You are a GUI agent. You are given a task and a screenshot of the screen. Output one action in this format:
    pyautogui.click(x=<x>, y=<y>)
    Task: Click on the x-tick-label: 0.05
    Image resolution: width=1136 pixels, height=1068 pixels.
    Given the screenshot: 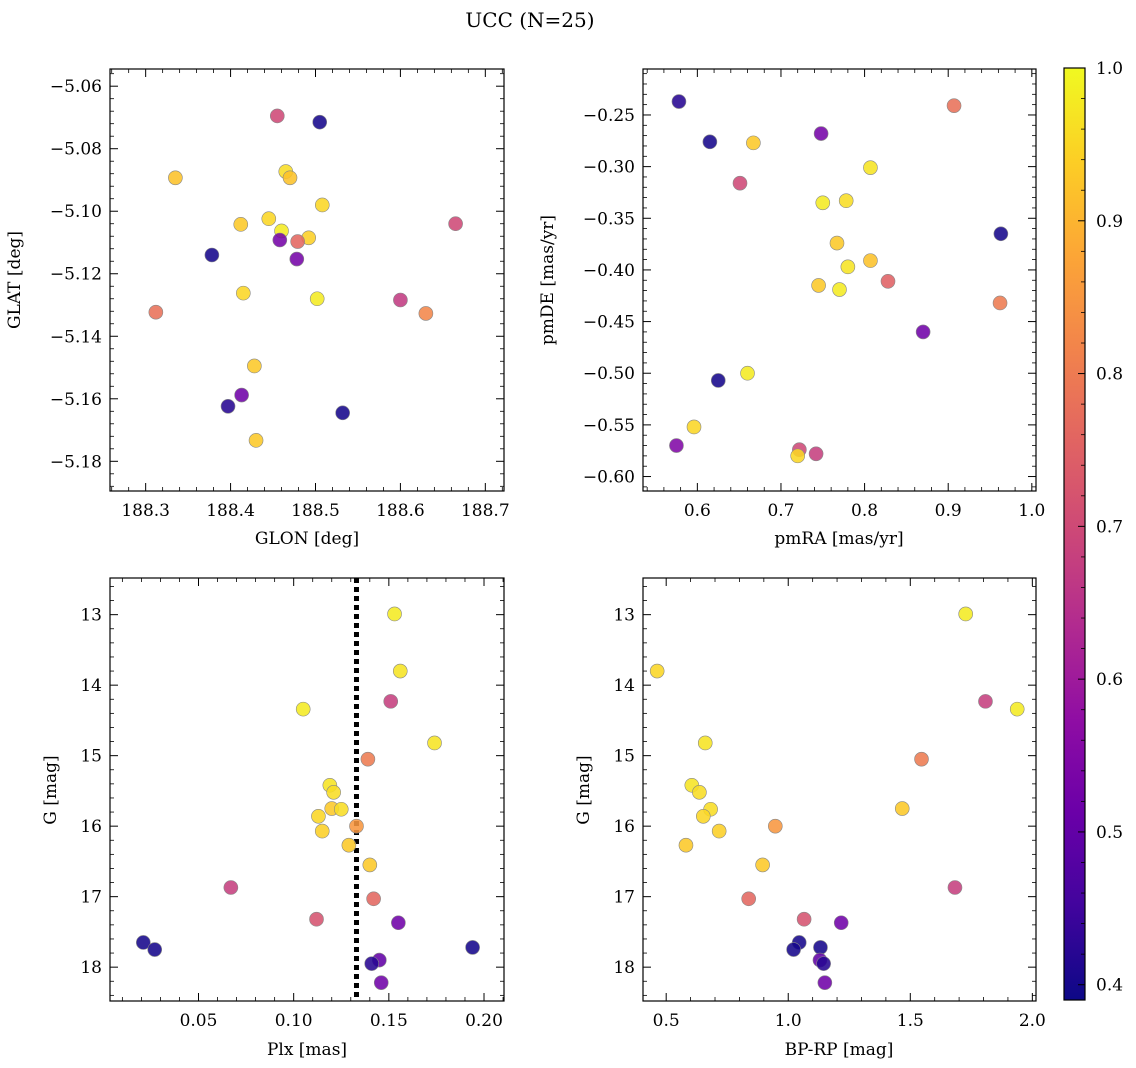 What is the action you would take?
    pyautogui.click(x=199, y=1021)
    